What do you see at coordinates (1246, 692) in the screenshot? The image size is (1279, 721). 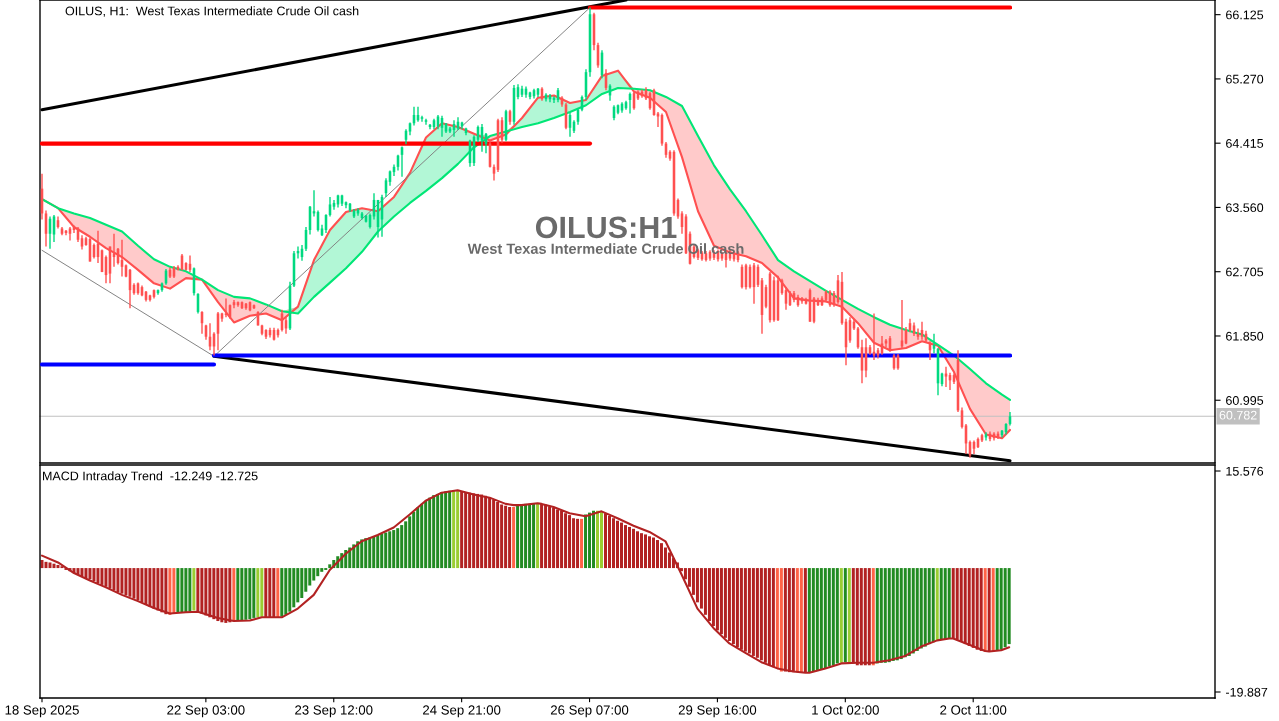 I see `y-tick-label: -19.887` at bounding box center [1246, 692].